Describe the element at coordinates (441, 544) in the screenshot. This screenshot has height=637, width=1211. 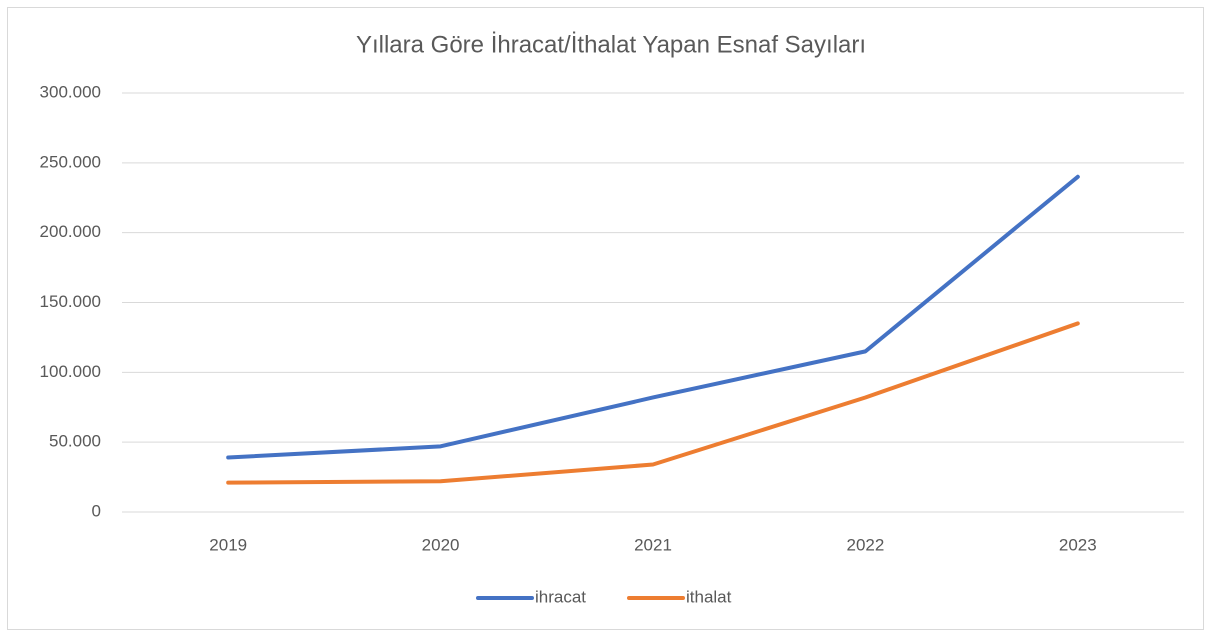
I see `x-tick-label: 2020` at that location.